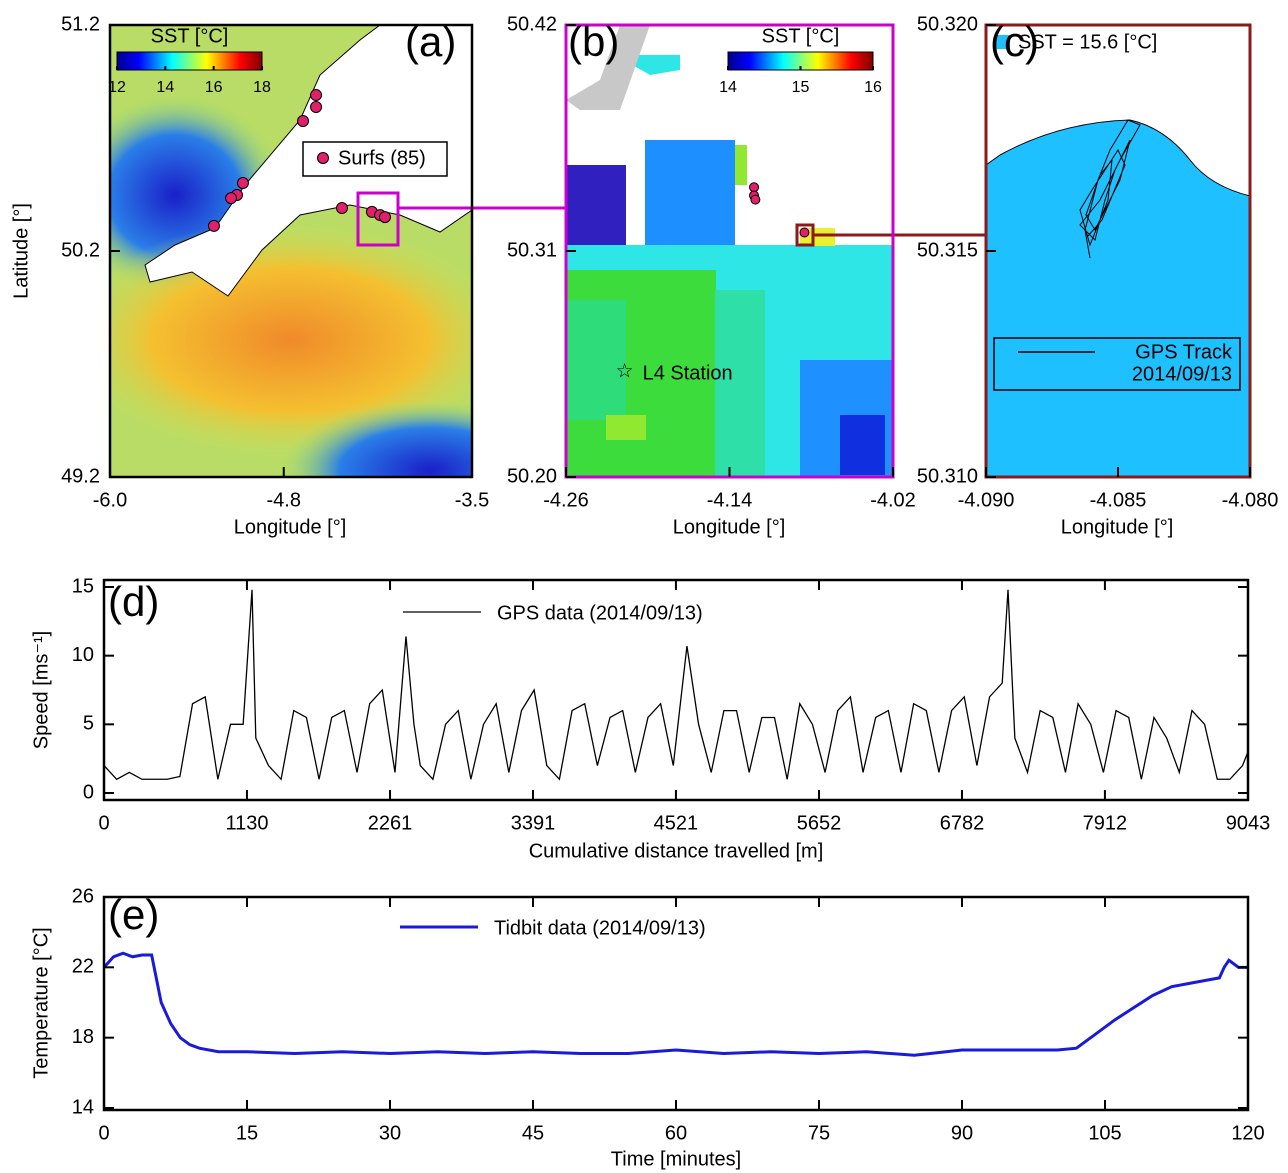 Image resolution: width=1288 pixels, height=1173 pixels. Describe the element at coordinates (676, 823) in the screenshot. I see `x-tick-label: 4521` at that location.